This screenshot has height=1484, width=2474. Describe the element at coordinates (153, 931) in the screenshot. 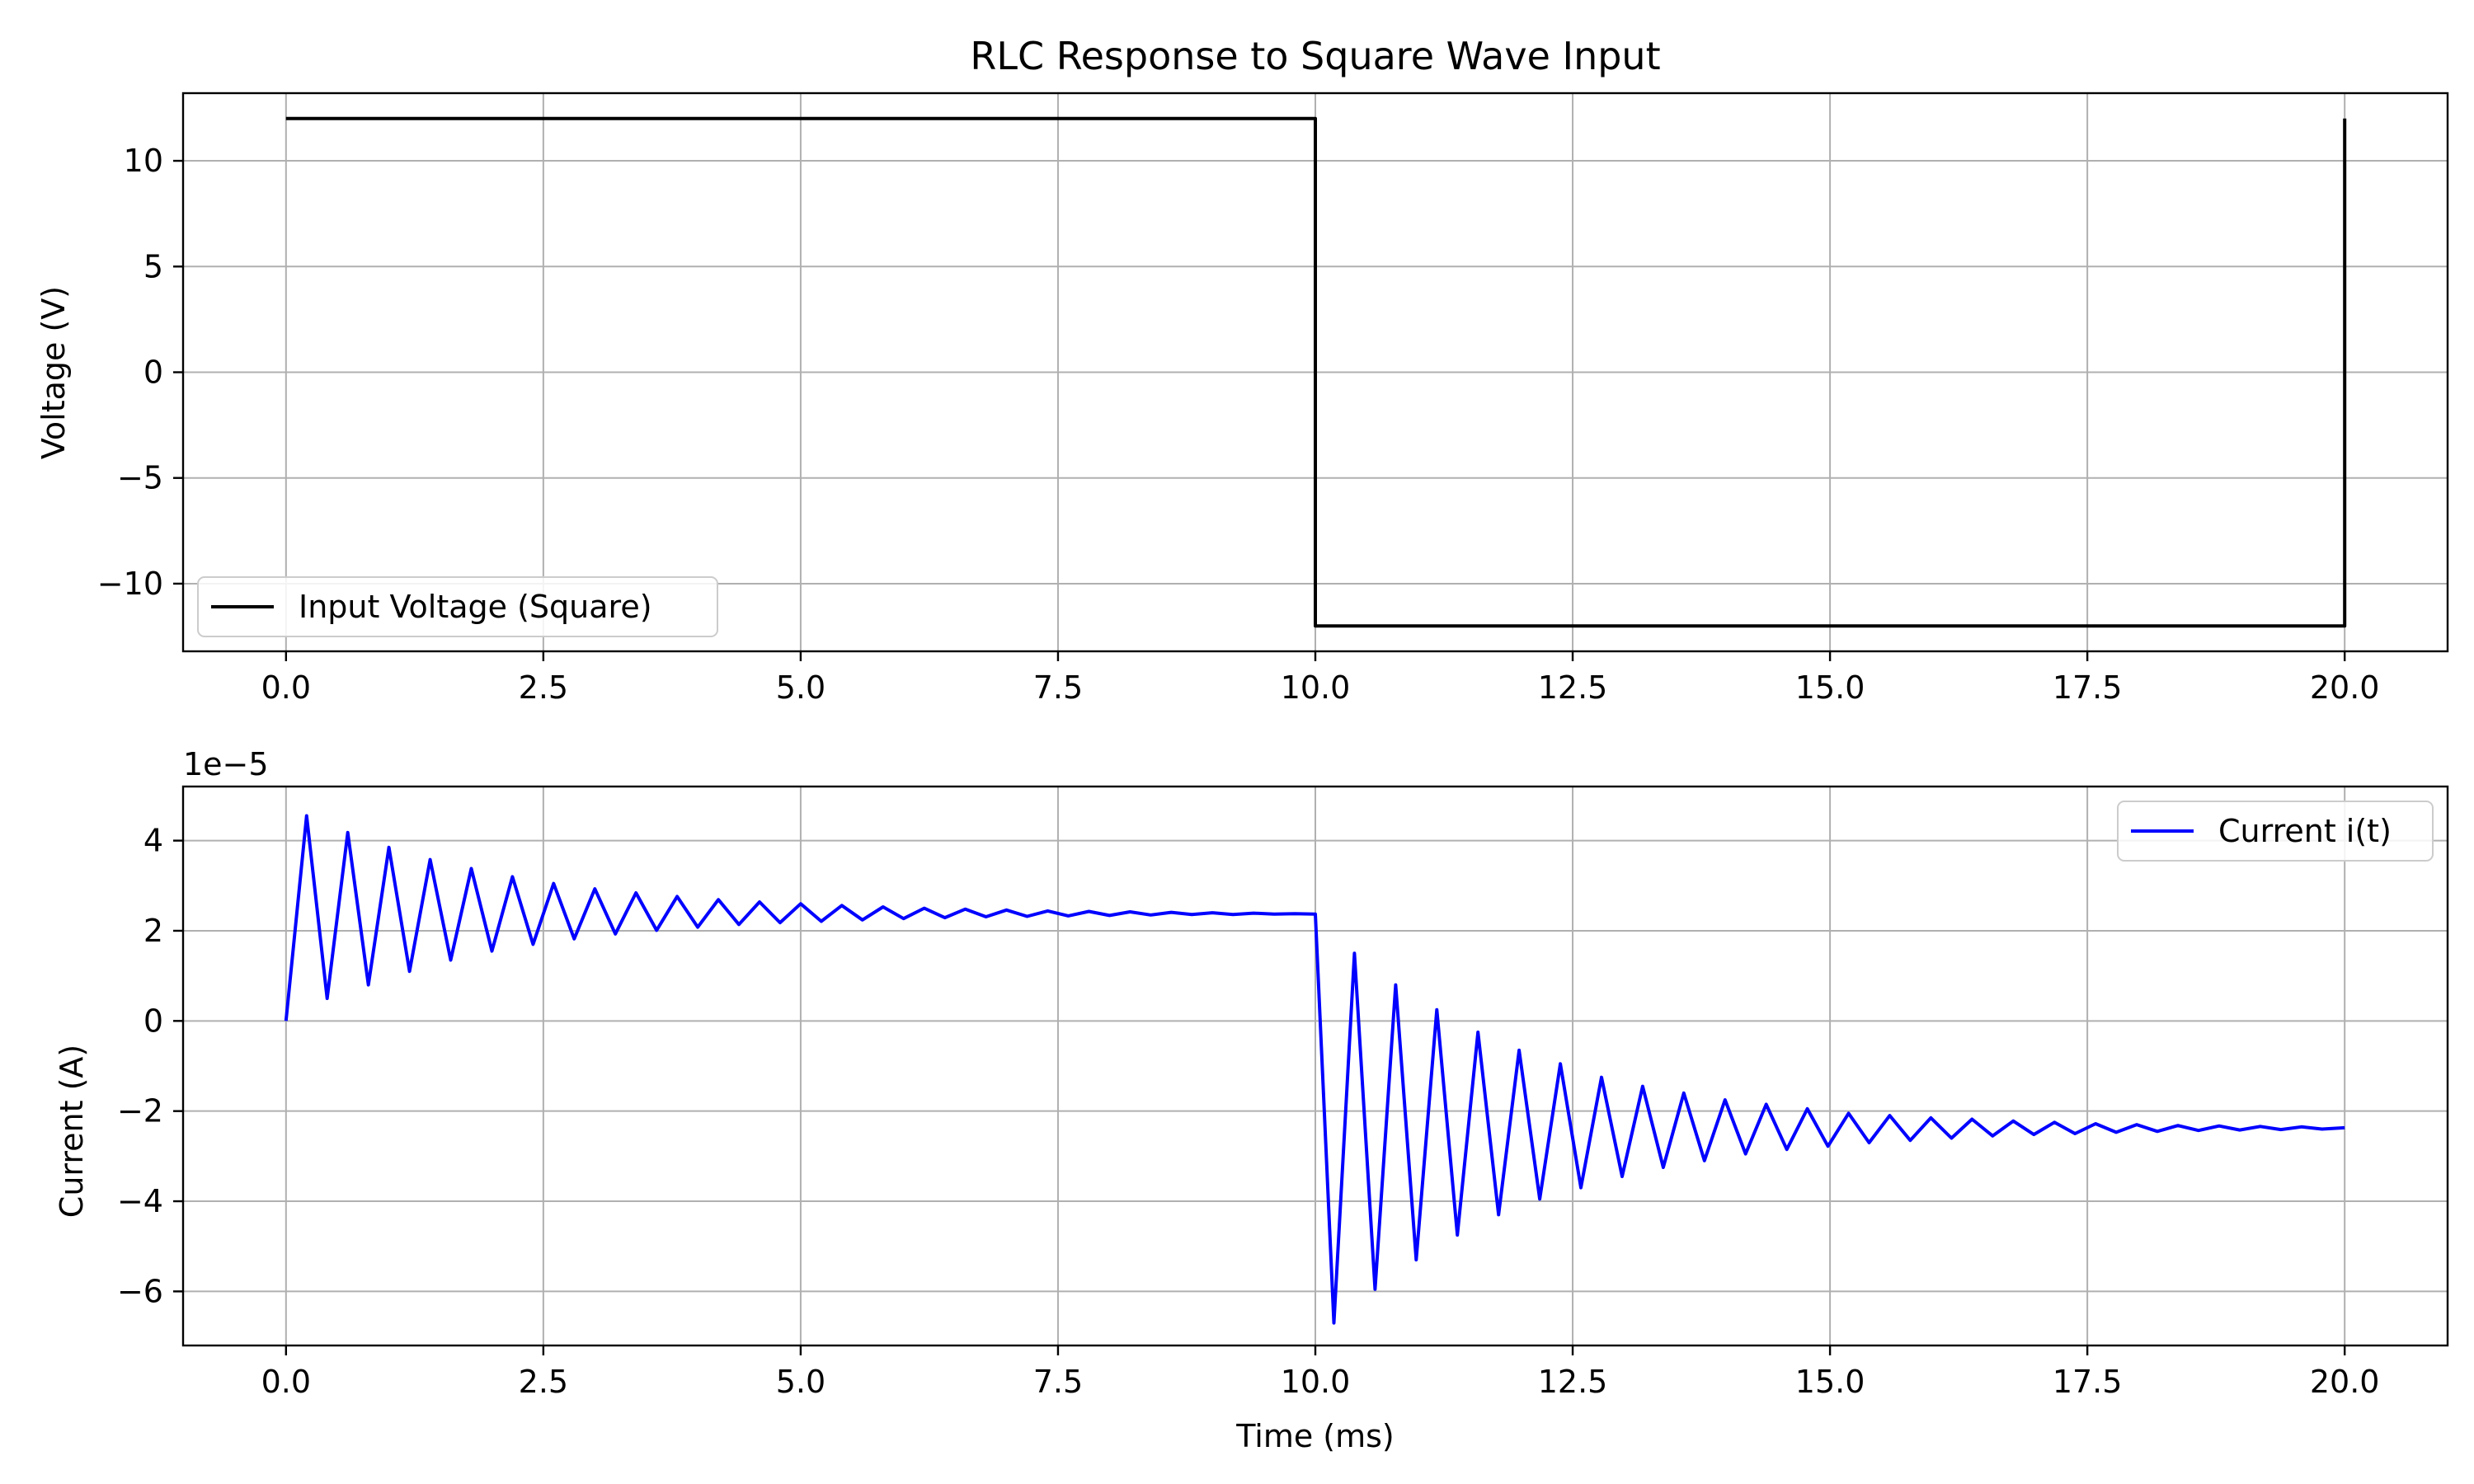

I see `current-y-tick-label: 2` at that location.